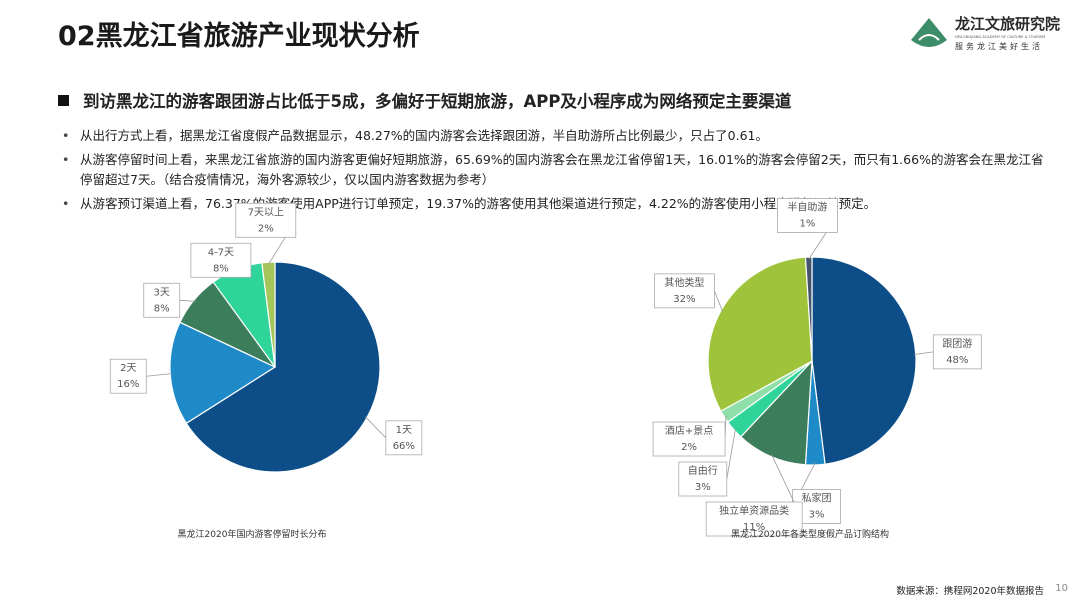 The width and height of the screenshot is (1080, 608). Describe the element at coordinates (221, 252) in the screenshot. I see `slice-category: 4-7天` at that location.